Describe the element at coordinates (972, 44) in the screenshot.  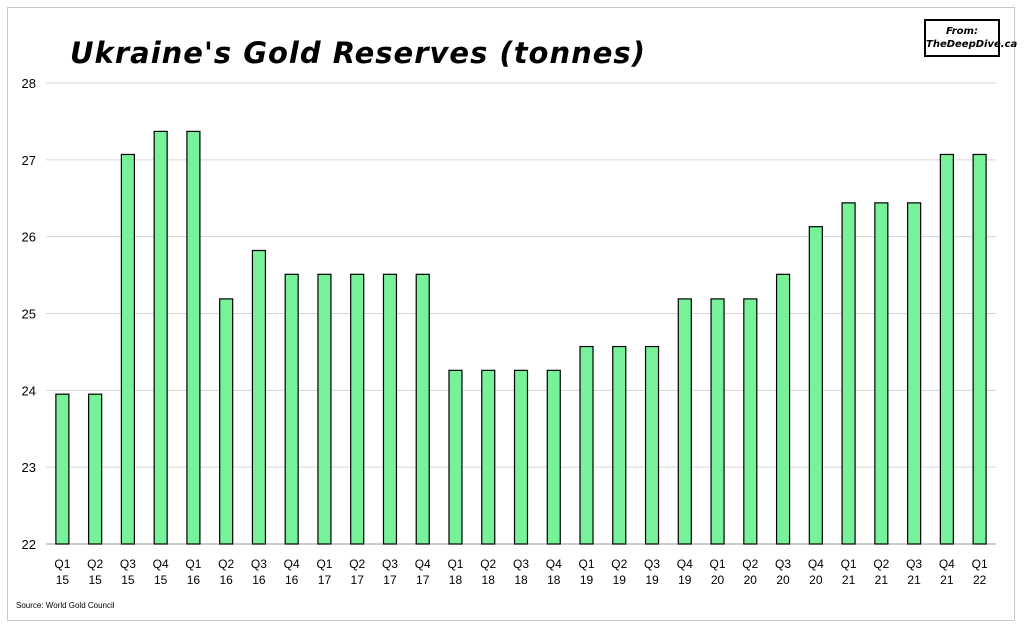
I see `badge-site-label: TheDeepDive.ca` at that location.